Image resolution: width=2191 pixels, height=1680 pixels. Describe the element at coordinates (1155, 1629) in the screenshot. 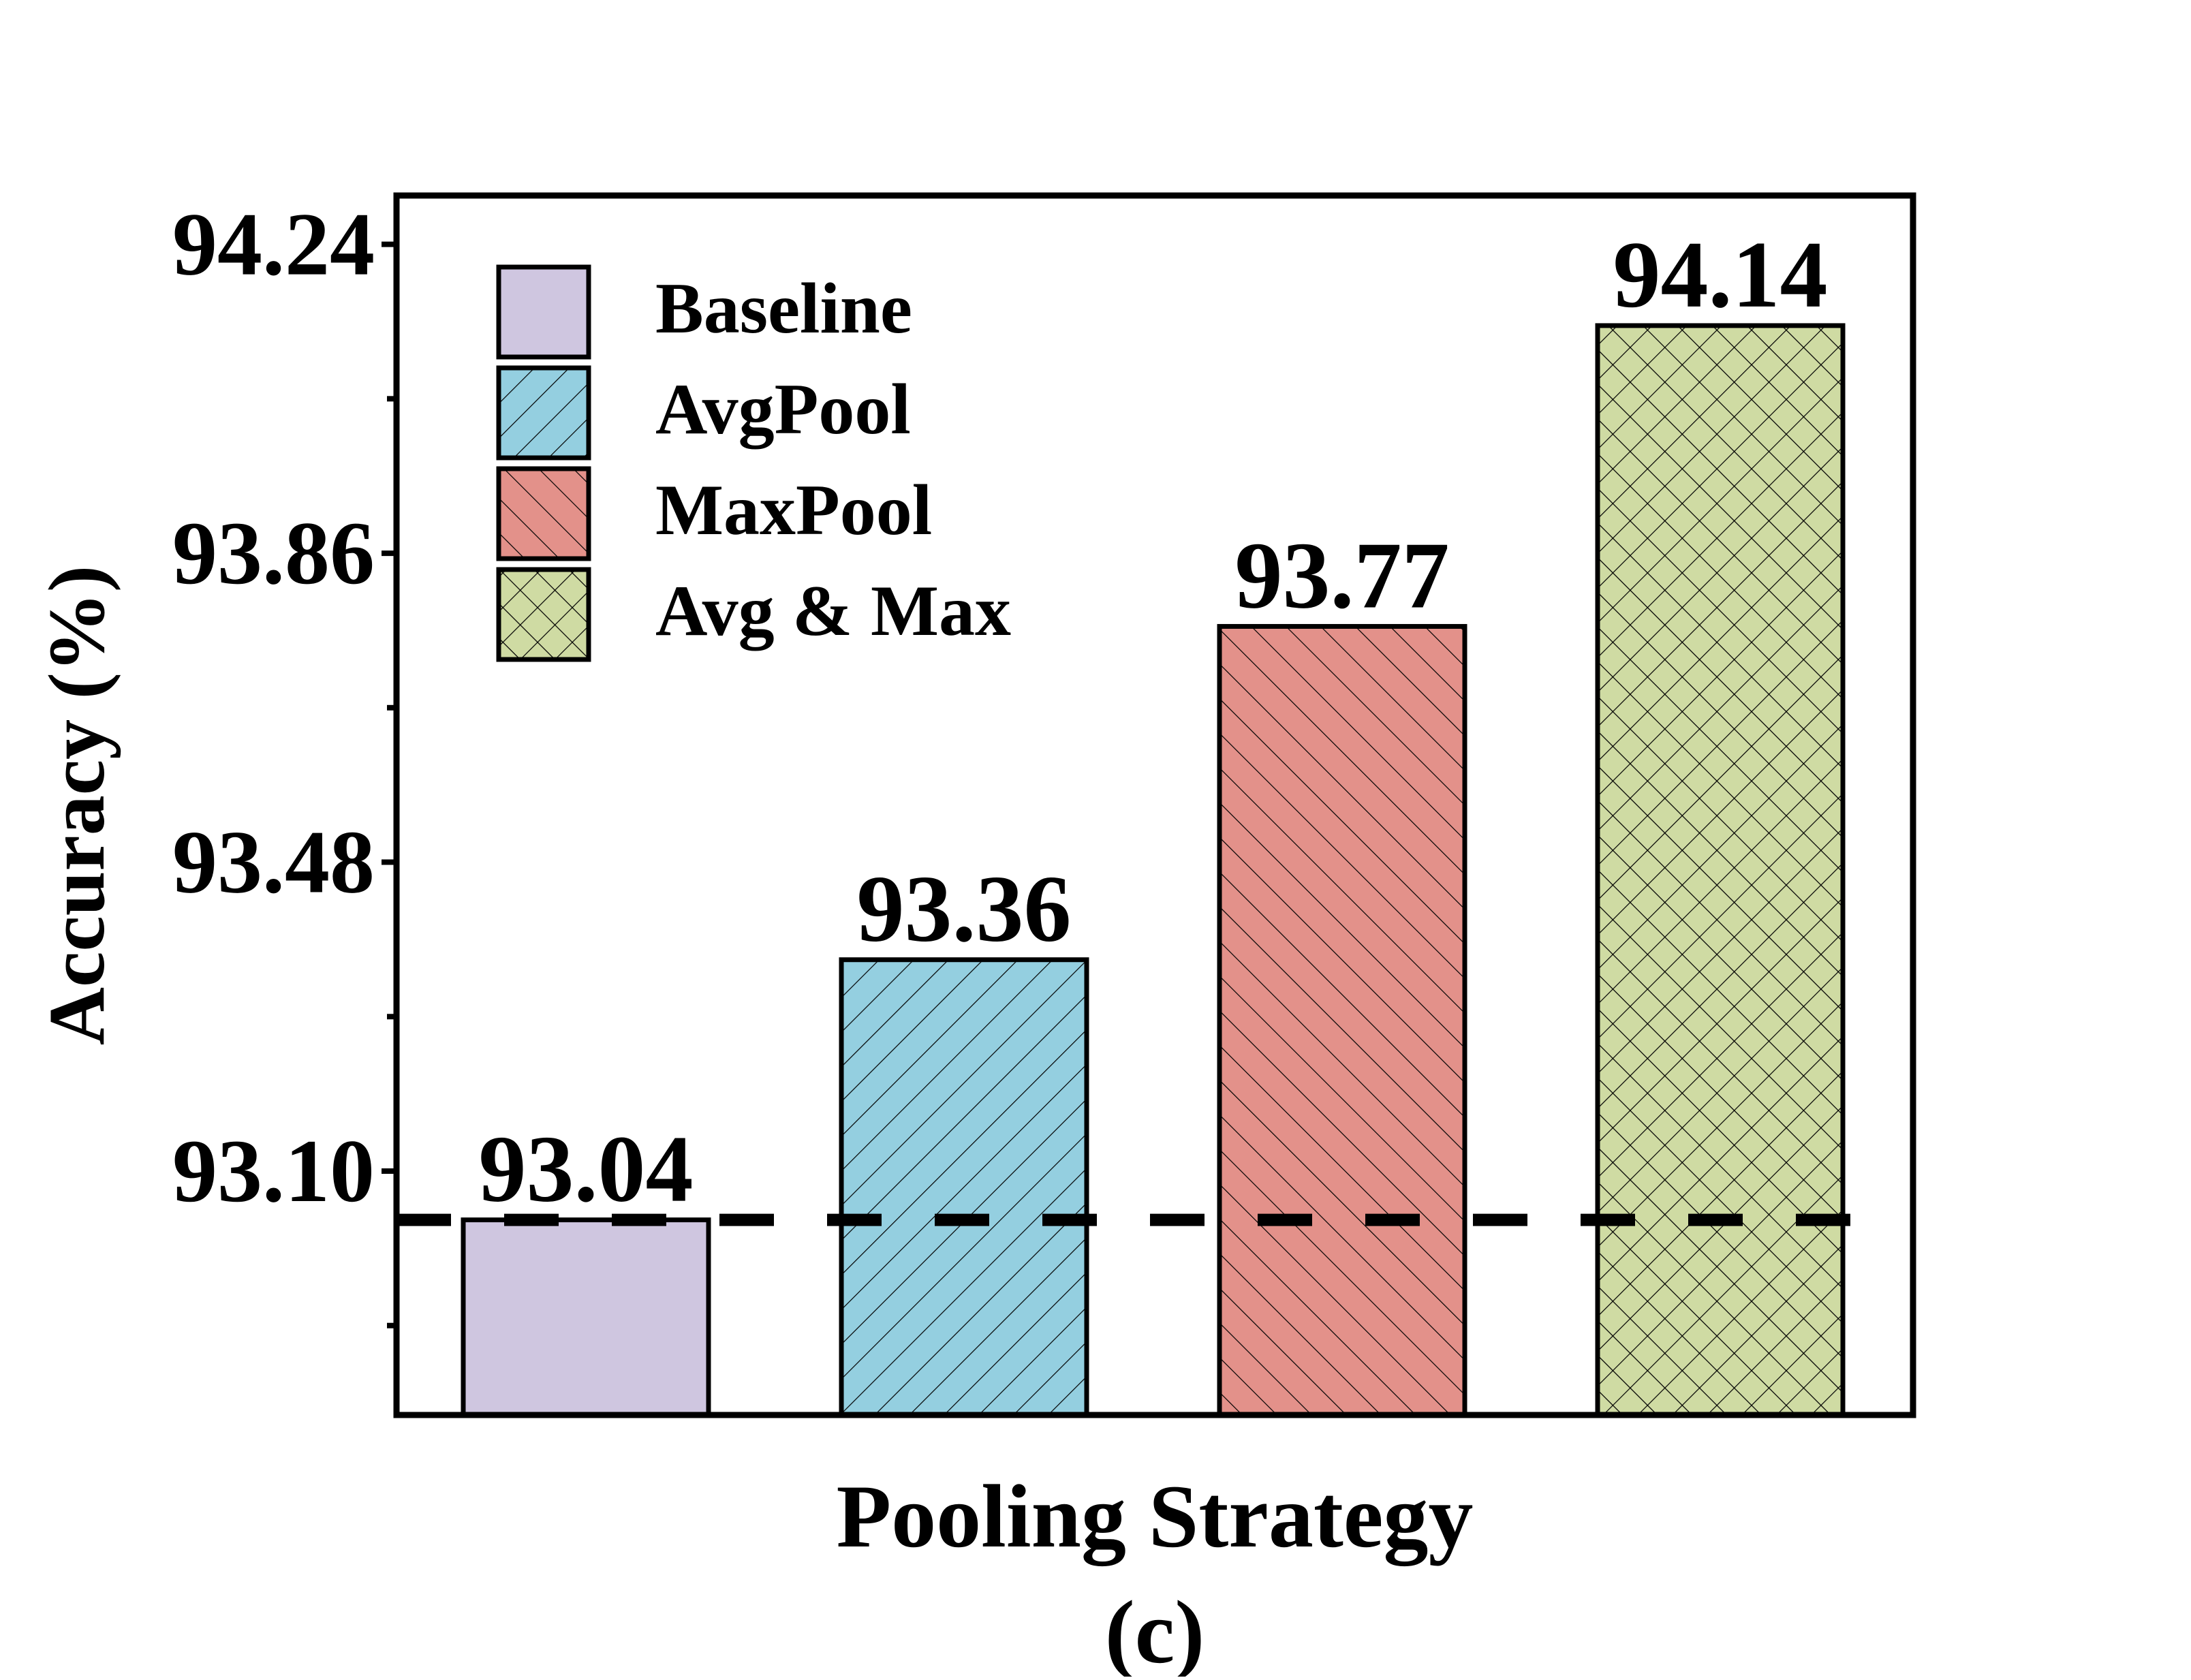

I see `figure-caption: (c)` at that location.